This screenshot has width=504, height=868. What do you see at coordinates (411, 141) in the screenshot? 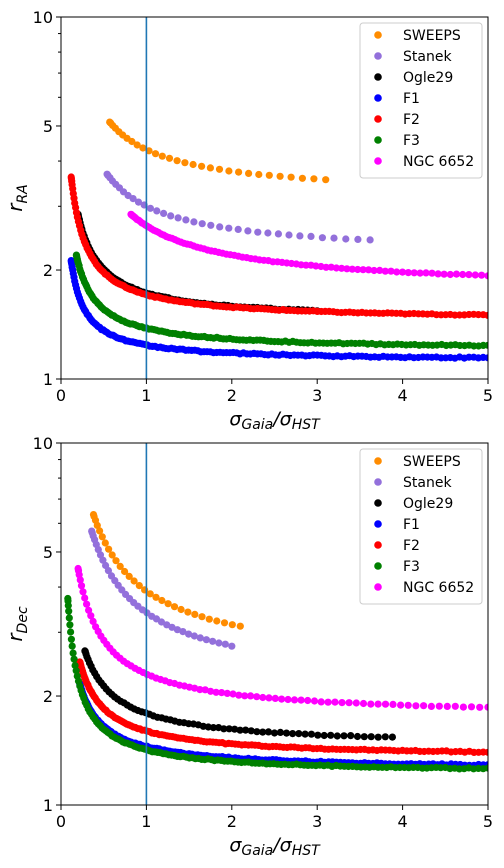
I see `legend-label: F3` at bounding box center [411, 141].